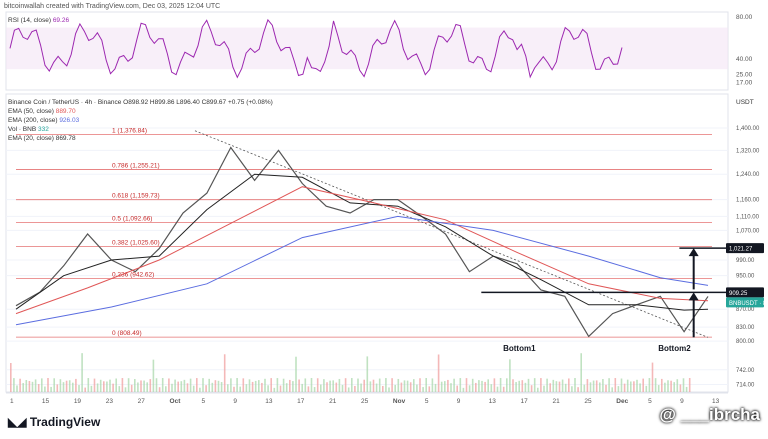 The image size is (768, 439). I want to click on symbol-line: Binance Coin / TetherUS · 4h · Binance, so click(65, 102).